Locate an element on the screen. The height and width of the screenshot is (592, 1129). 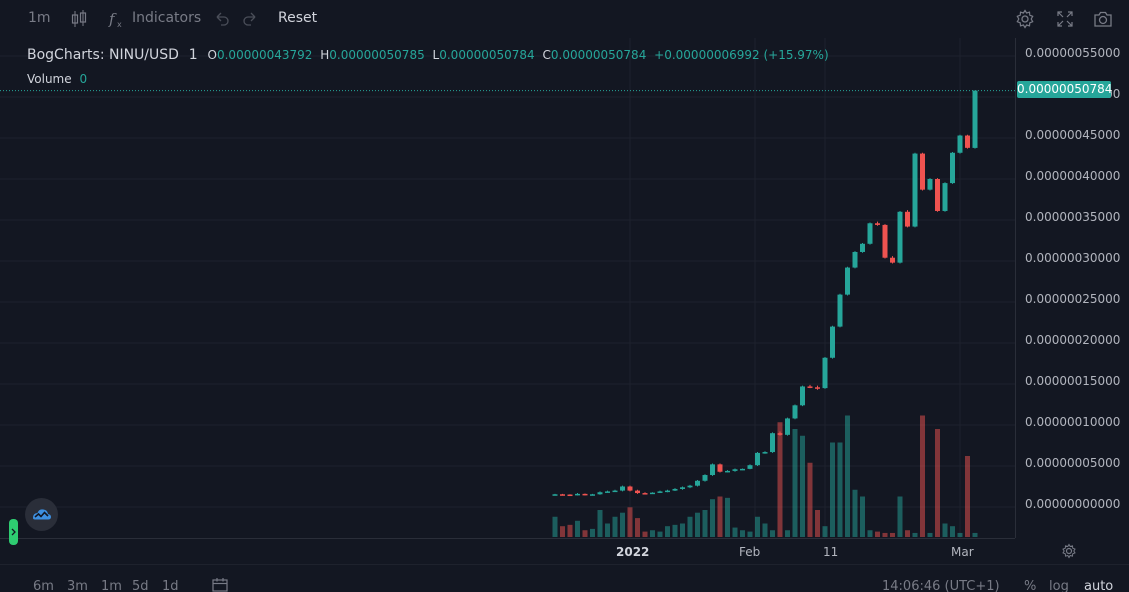
time-tick: Feb is located at coordinates (750, 552).